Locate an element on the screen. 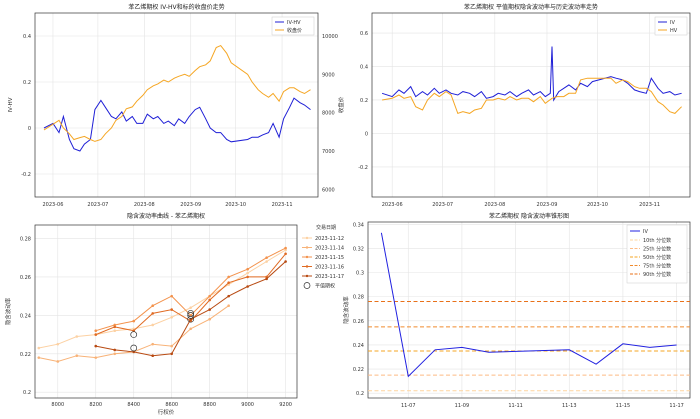 Image resolution: width=700 pixels, height=419 pixels. x-tick-label: 8600 is located at coordinates (171, 405).